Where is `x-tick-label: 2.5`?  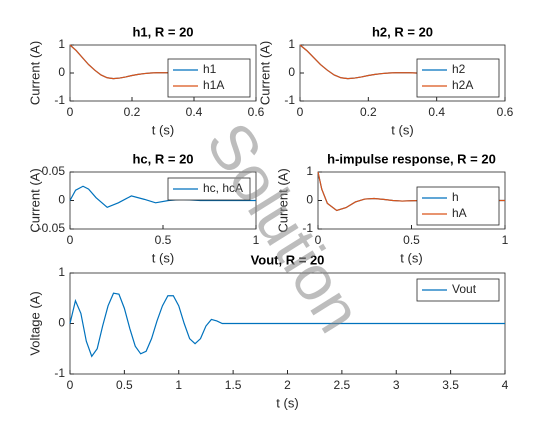
x-tick-label: 2.5 is located at coordinates (342, 385).